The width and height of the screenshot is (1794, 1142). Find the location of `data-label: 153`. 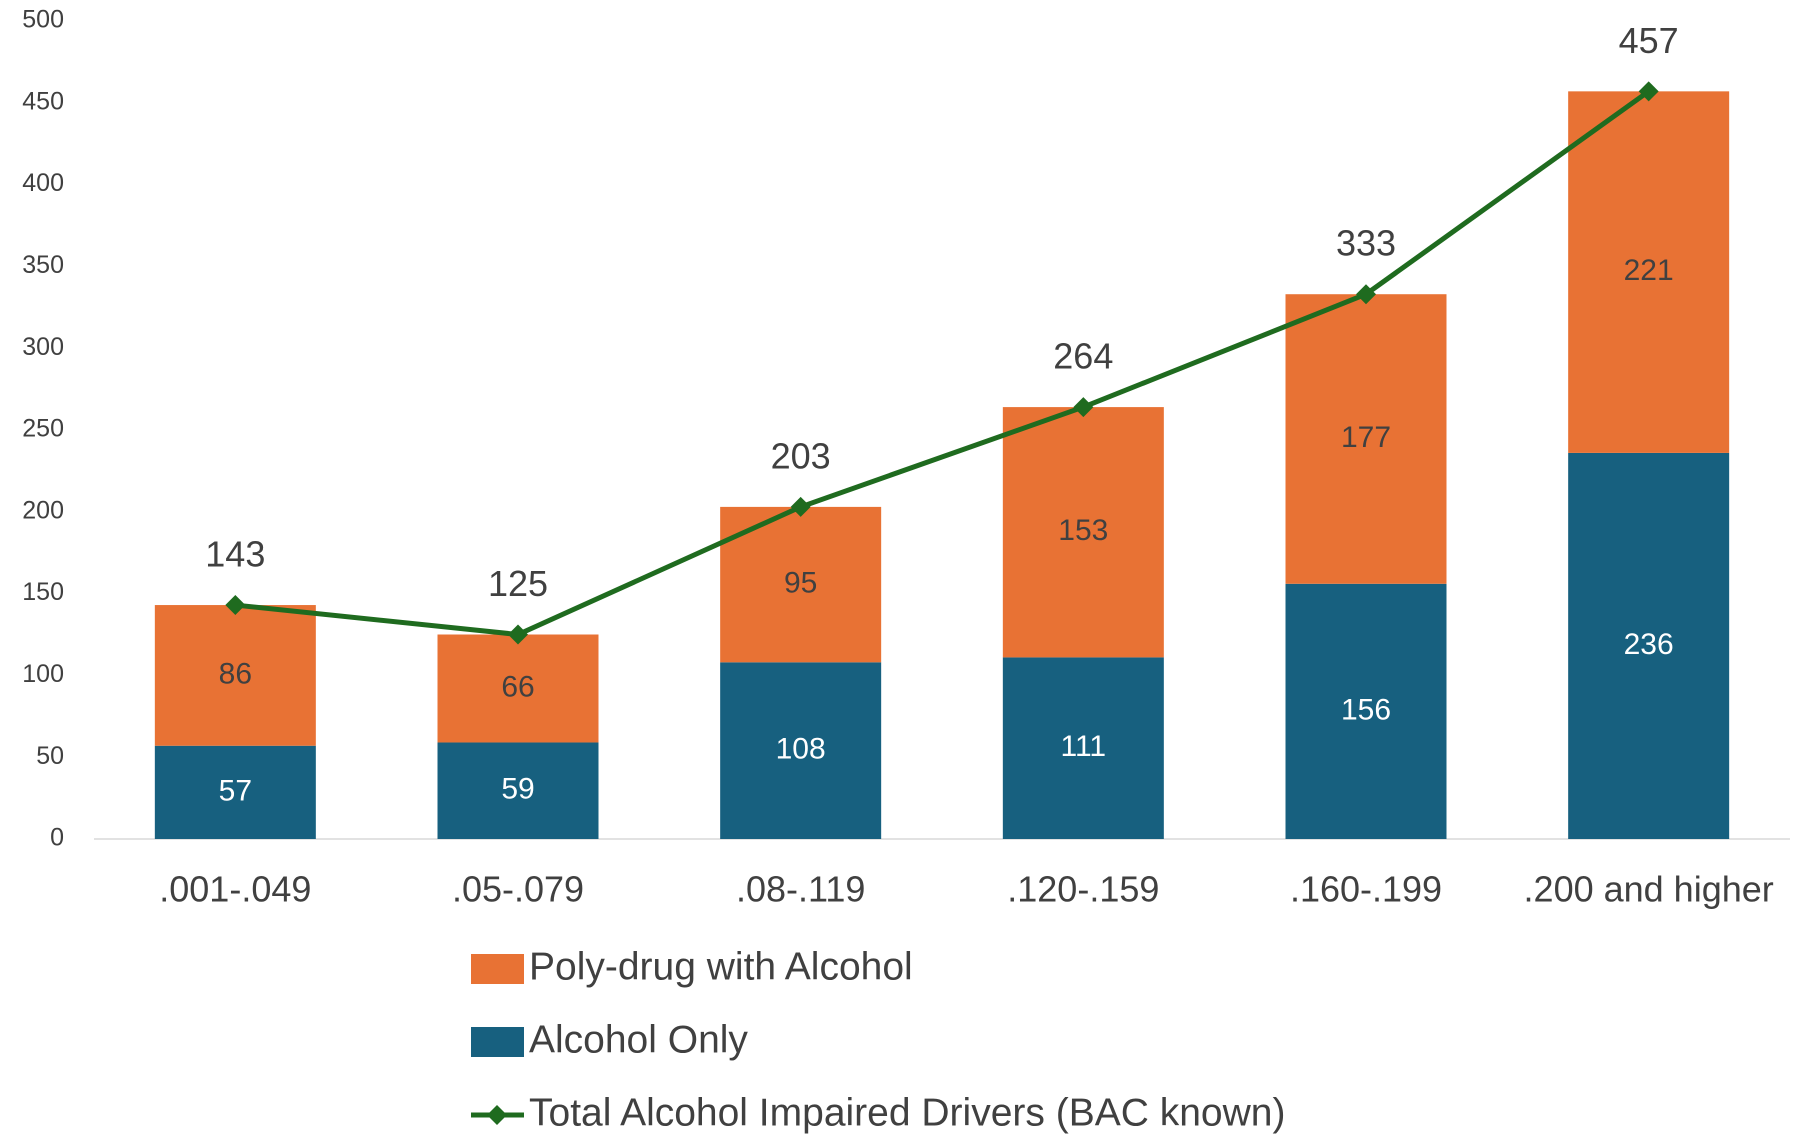

data-label: 153 is located at coordinates (1083, 530).